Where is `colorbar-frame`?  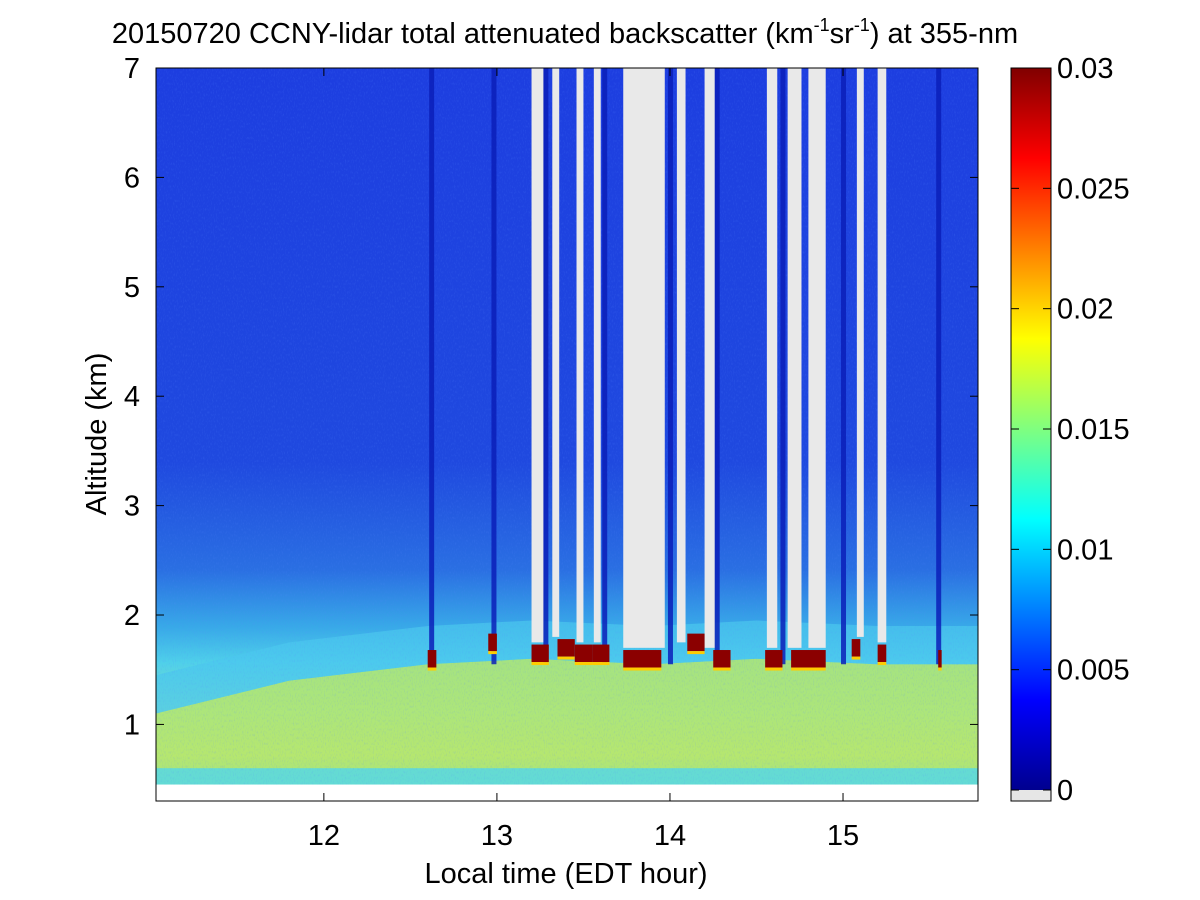 colorbar-frame is located at coordinates (1031, 434).